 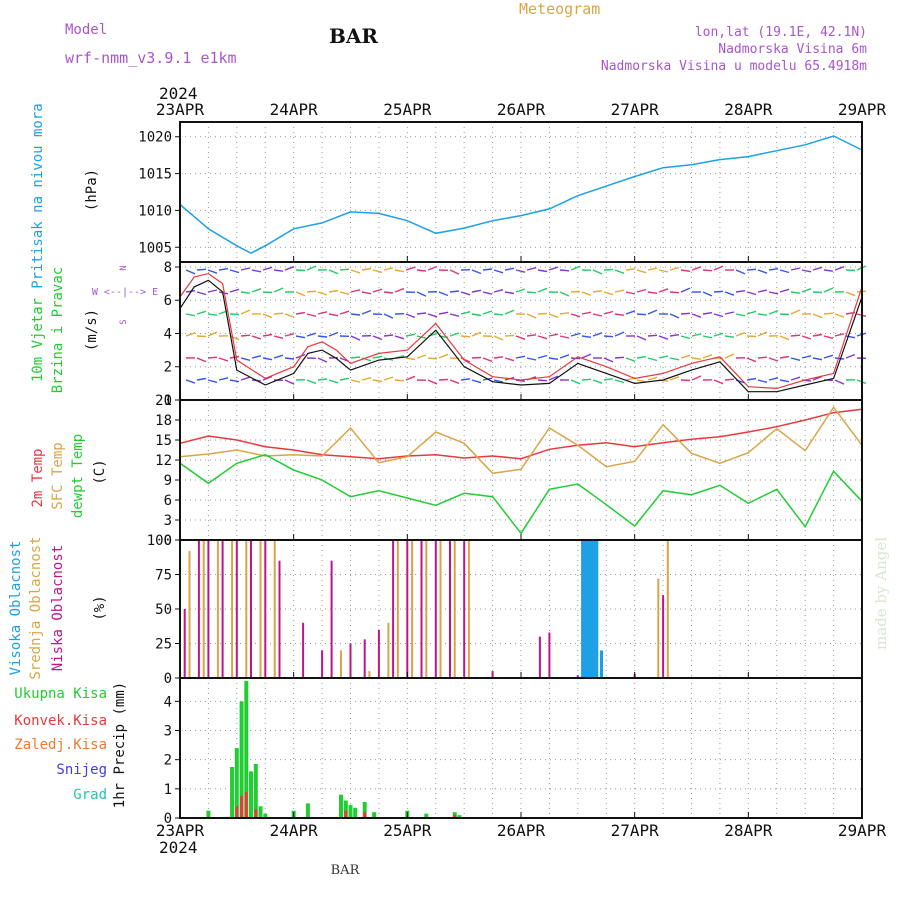 I want to click on precip-legend-graupel: Grad, so click(x=90, y=795).